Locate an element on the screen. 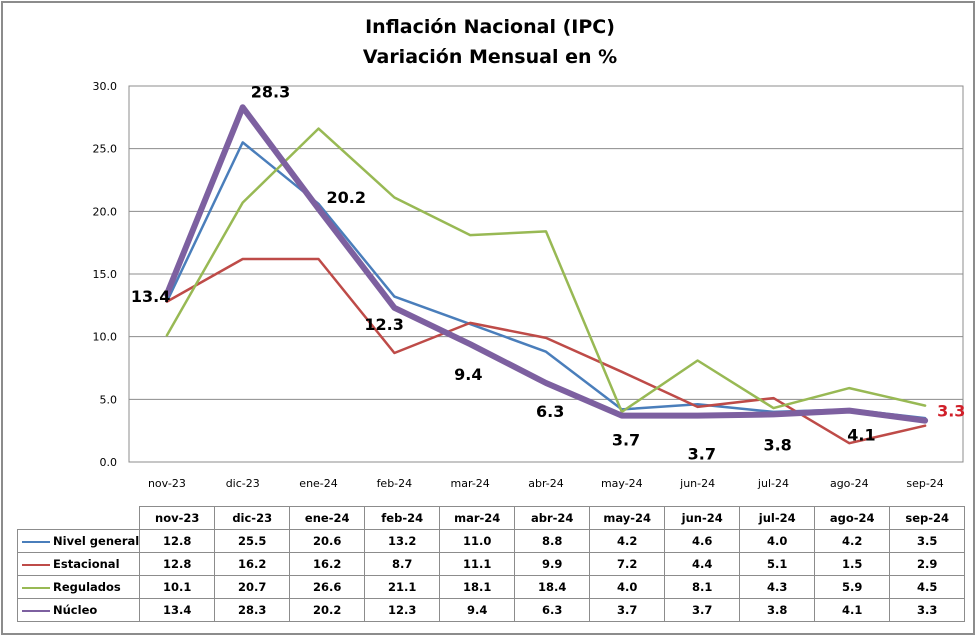 The width and height of the screenshot is (980, 641). x-tick-label: may-24 is located at coordinates (622, 483).